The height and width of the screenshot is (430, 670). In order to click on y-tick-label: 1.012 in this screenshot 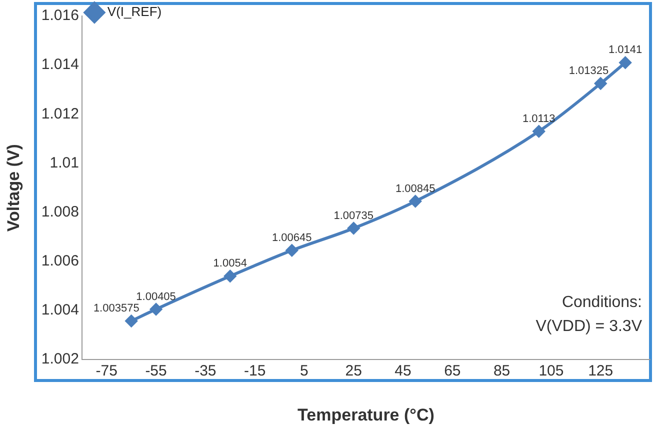, I will do `click(60, 113)`.